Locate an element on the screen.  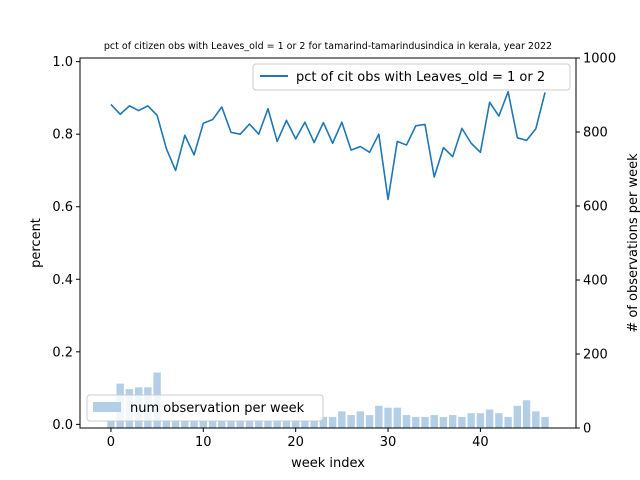
y-axis-right-label: # of observations per week is located at coordinates (633, 243).